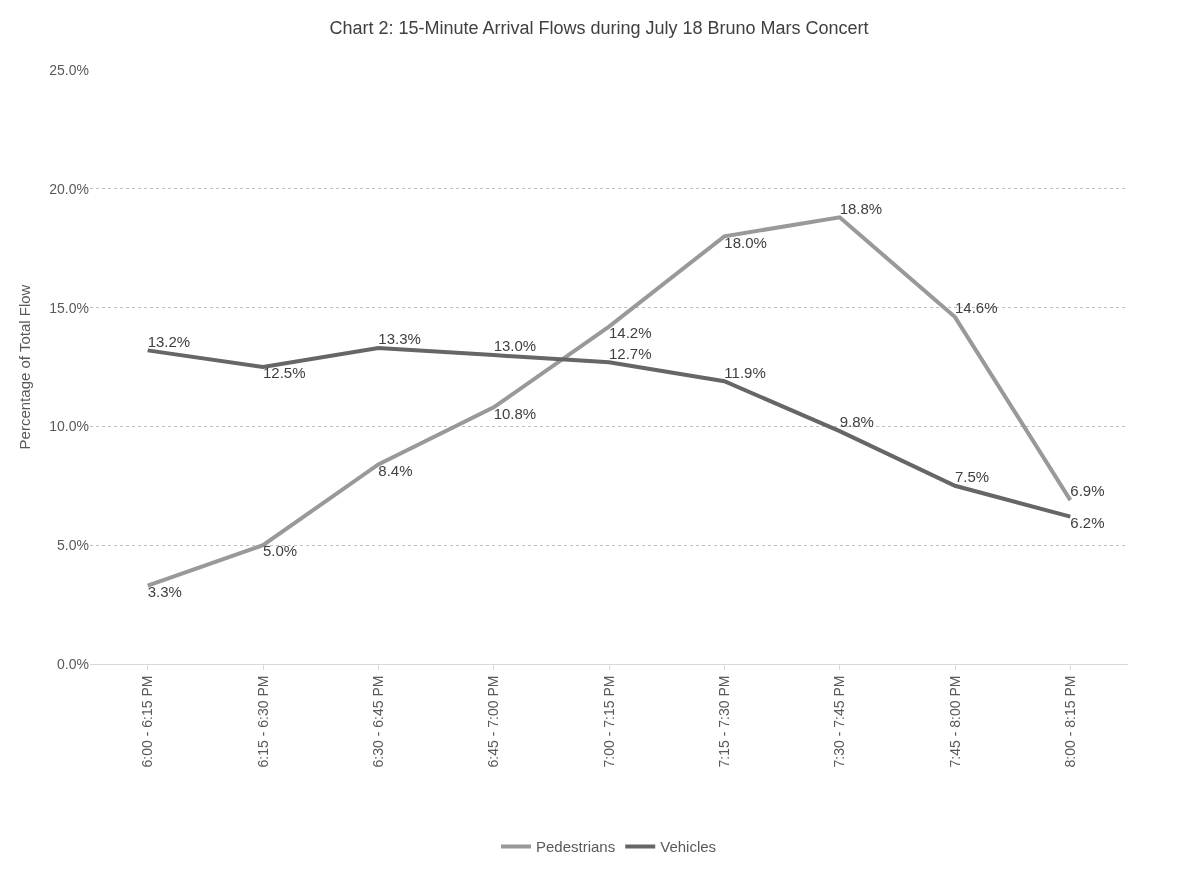  What do you see at coordinates (723, 721) in the screenshot?
I see `x-tick-label: 7:15 - 7:30 PM` at bounding box center [723, 721].